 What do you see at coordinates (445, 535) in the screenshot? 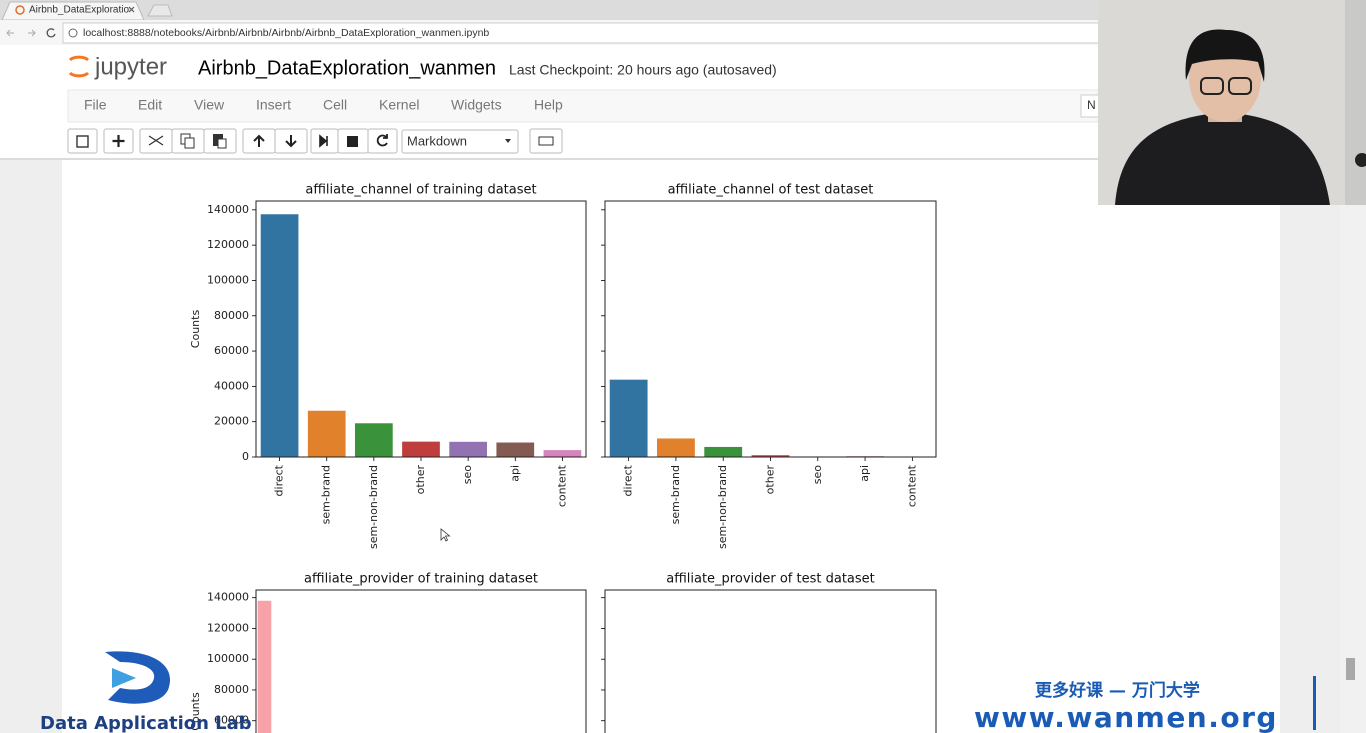
I see `mouse-cursor` at bounding box center [445, 535].